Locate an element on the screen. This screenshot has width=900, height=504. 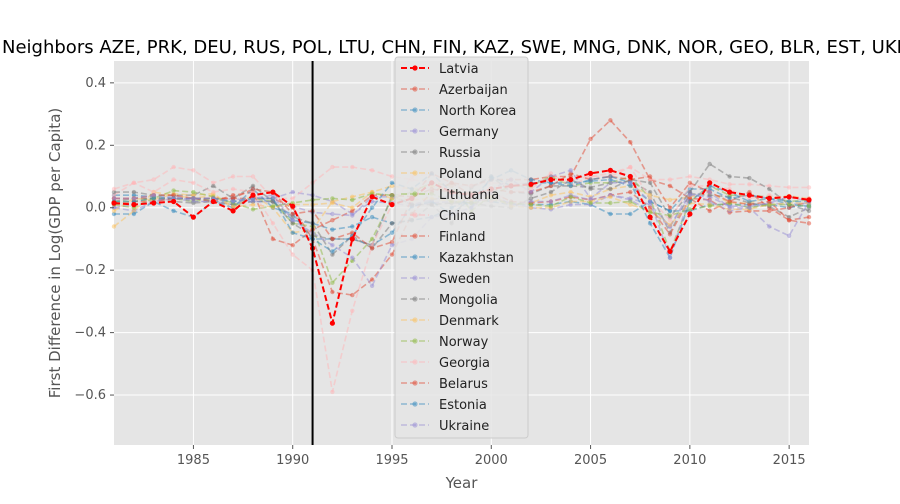
x-tick-label: 2015 is located at coordinates (789, 460).